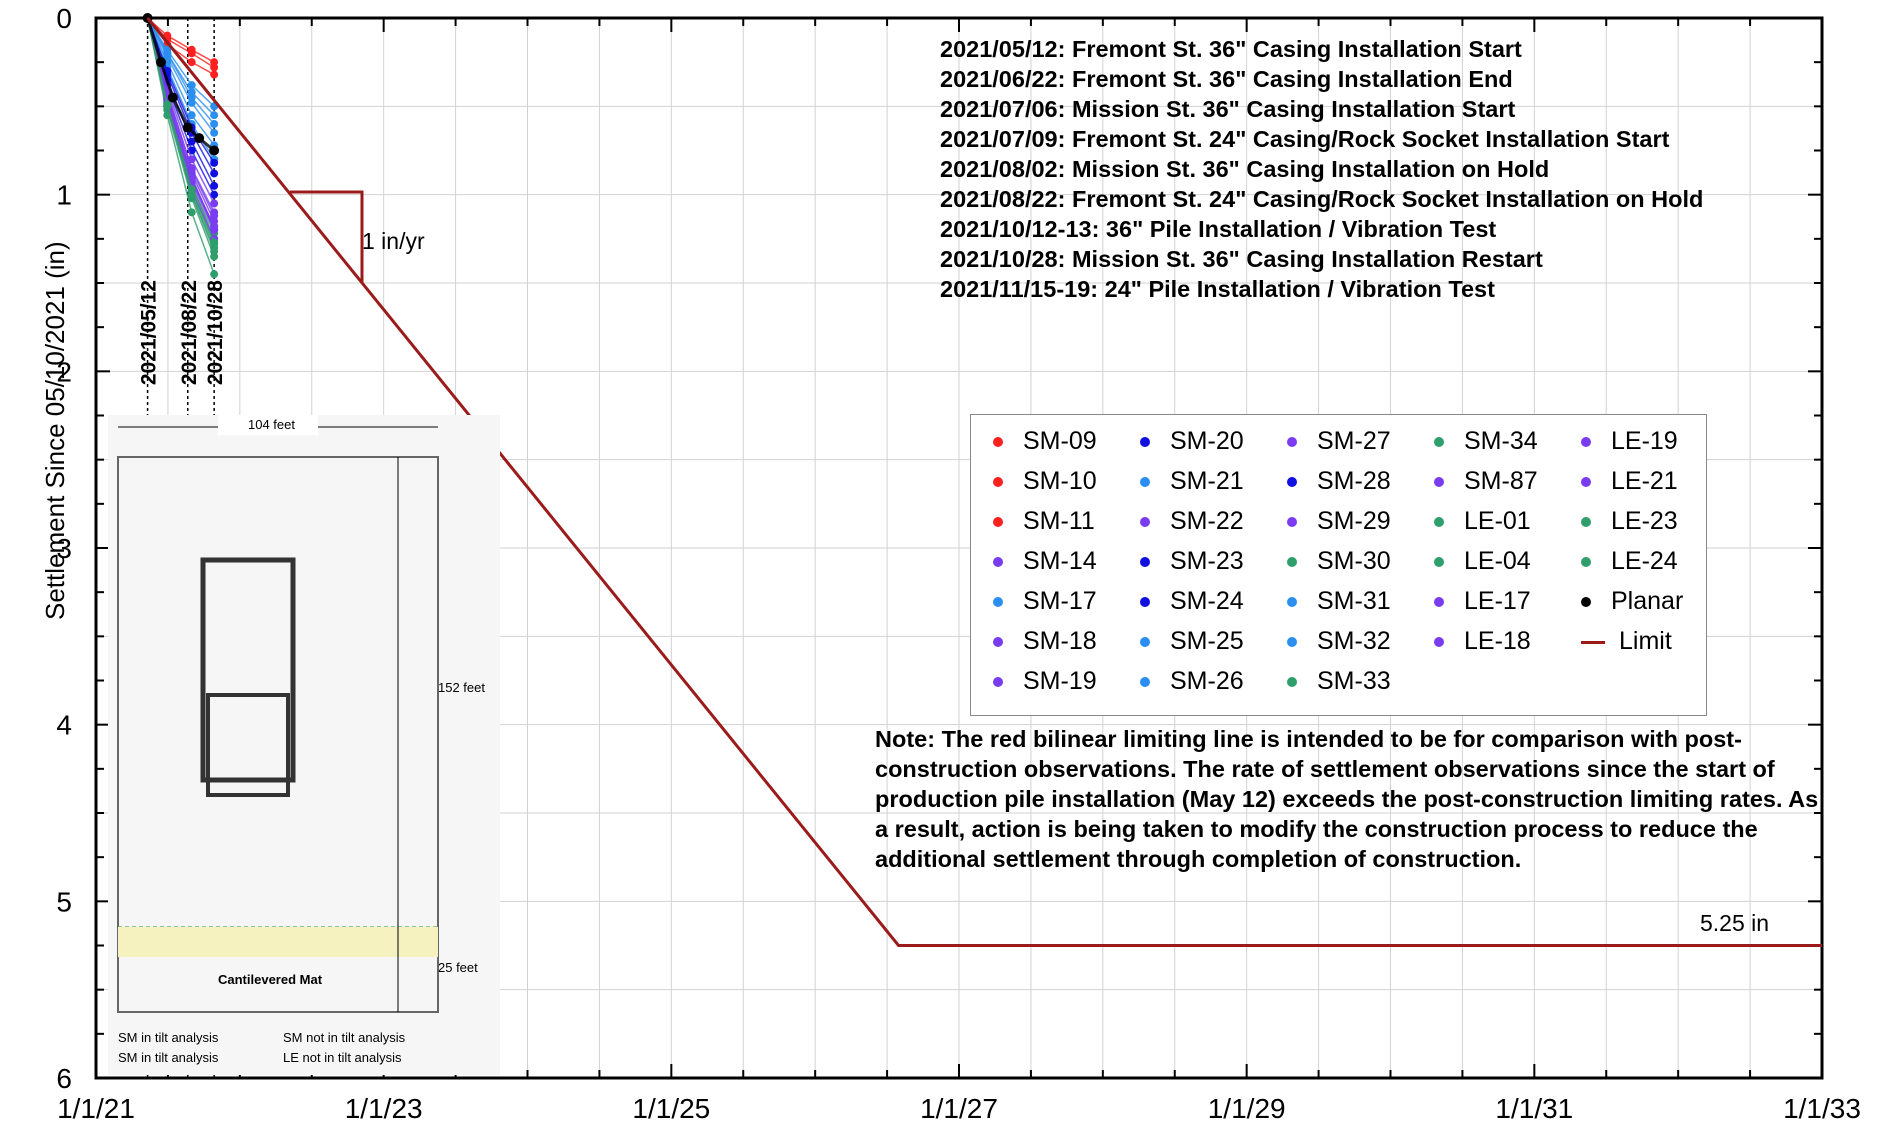 The height and width of the screenshot is (1130, 1886). Describe the element at coordinates (1192, 521) in the screenshot. I see `legend-item: SM-22` at that location.